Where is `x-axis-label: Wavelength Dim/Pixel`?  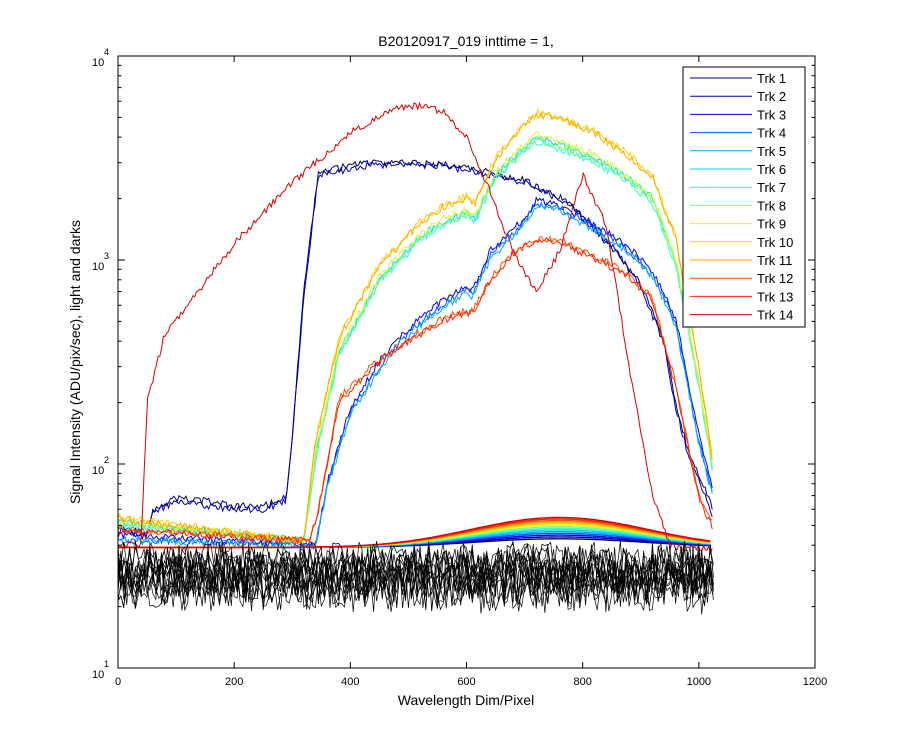
x-axis-label: Wavelength Dim/Pixel is located at coordinates (466, 700).